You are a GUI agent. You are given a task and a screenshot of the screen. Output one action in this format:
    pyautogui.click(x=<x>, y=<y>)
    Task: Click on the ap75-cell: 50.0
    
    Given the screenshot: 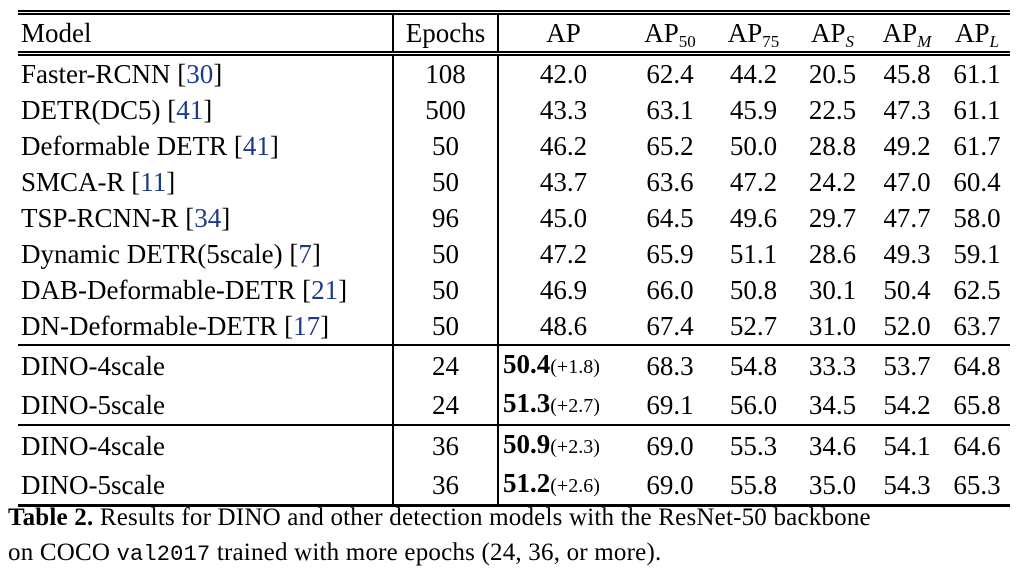 What is the action you would take?
    pyautogui.click(x=753, y=146)
    